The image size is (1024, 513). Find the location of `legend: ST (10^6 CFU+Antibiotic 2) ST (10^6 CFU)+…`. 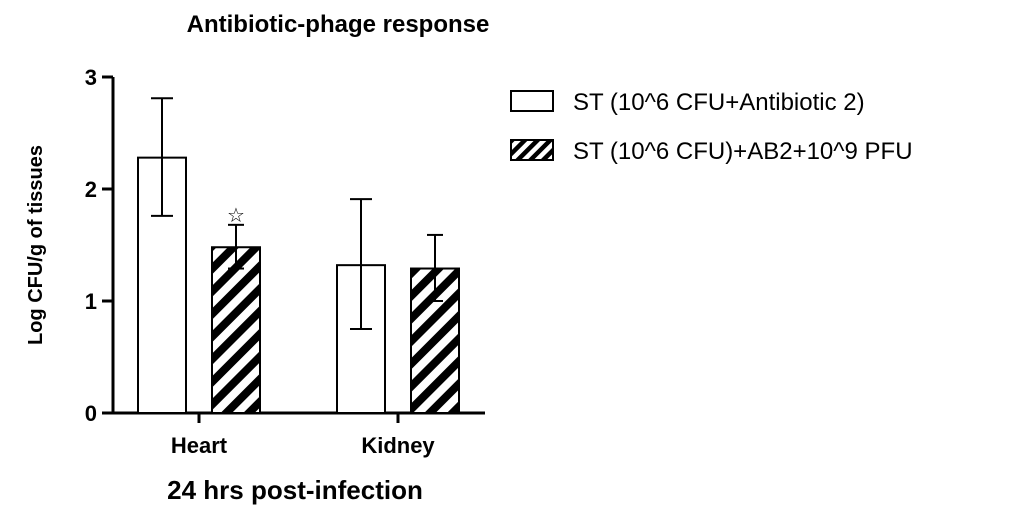

legend: ST (10^6 CFU+Antibiotic 2) ST (10^6 CFU)+… is located at coordinates (711, 127).